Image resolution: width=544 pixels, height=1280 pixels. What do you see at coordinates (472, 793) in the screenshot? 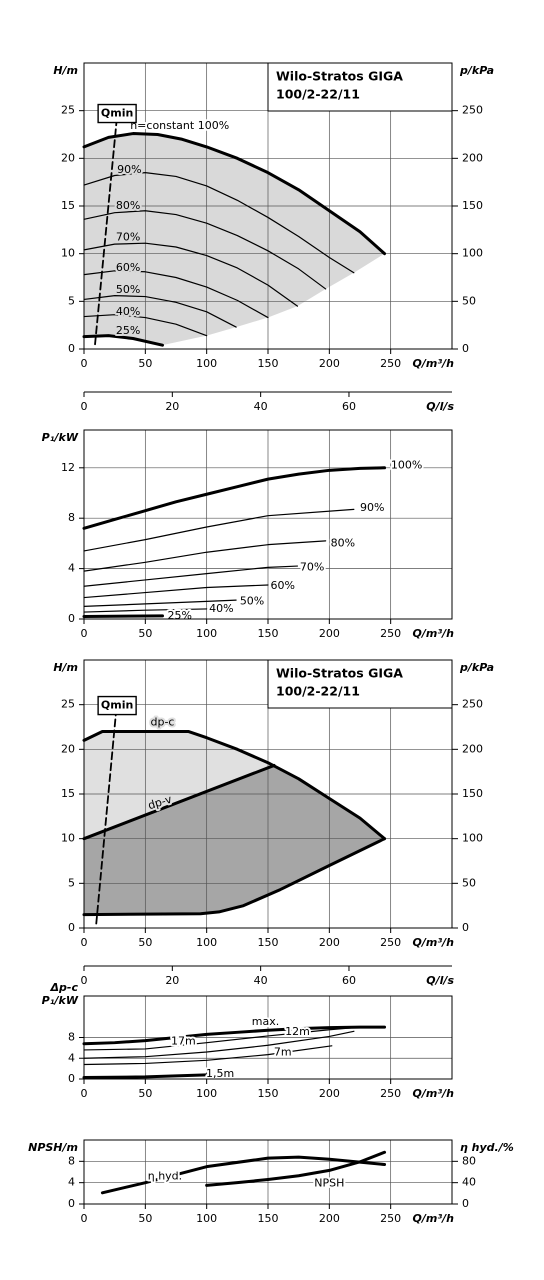
I see `y2-tick-label: 150` at bounding box center [472, 793].